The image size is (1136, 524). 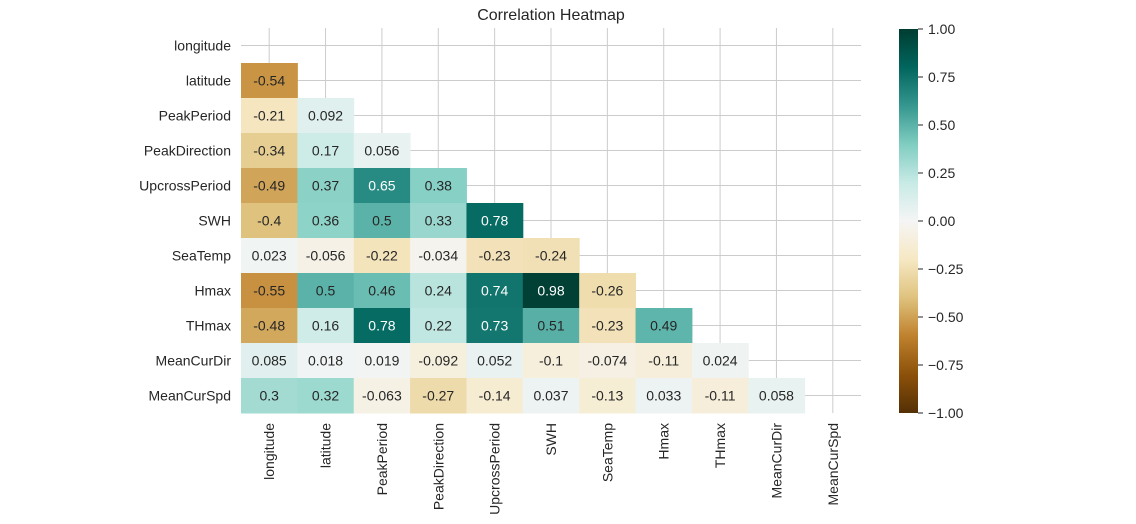 What do you see at coordinates (664, 396) in the screenshot?
I see `heatmap-cell-meancurspd-hmax: 0.033` at bounding box center [664, 396].